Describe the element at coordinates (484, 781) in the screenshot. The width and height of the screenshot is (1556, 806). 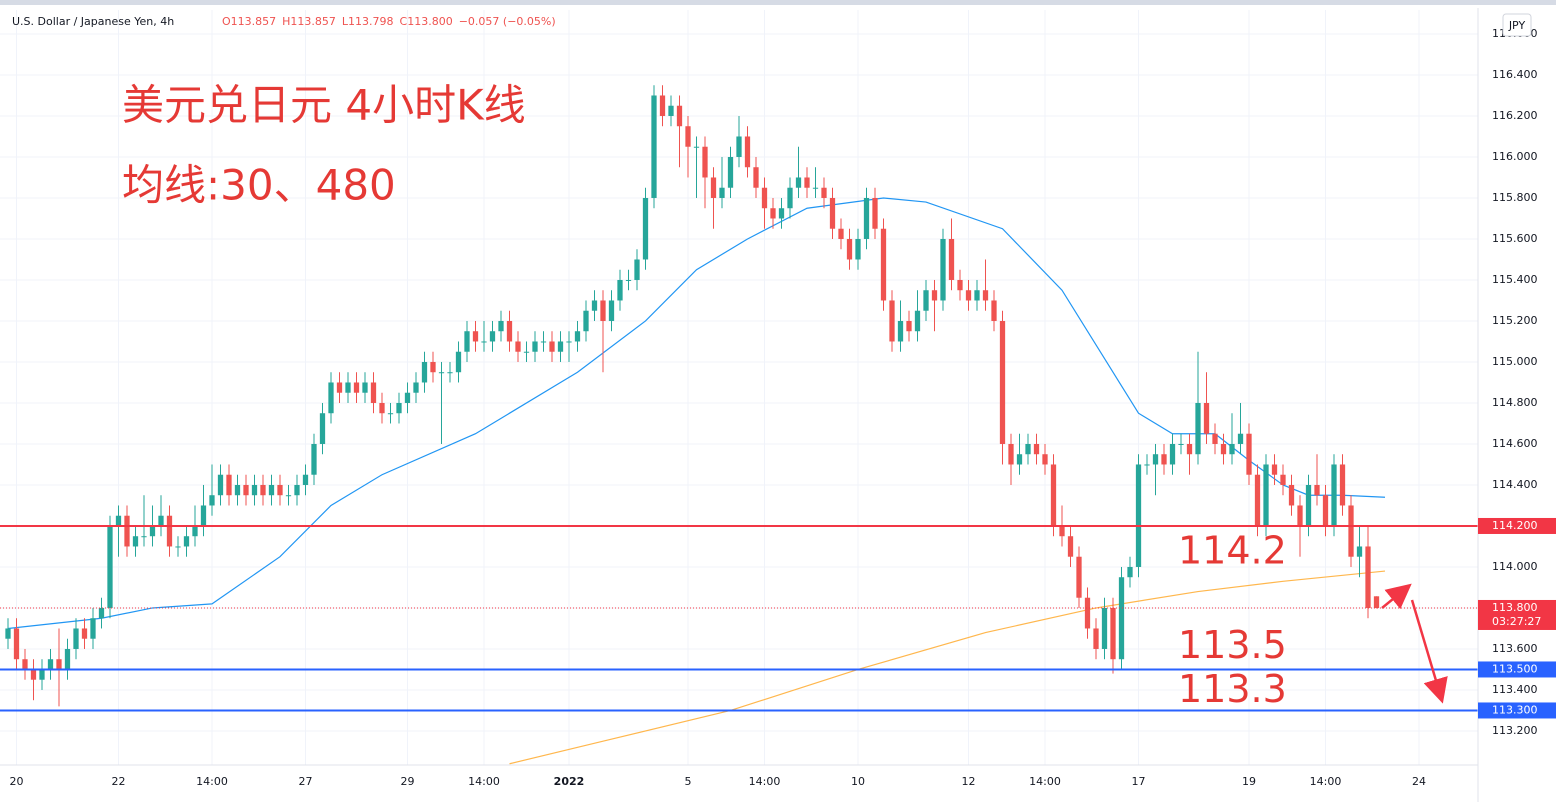
I see `x-tick-label: 14:00` at that location.